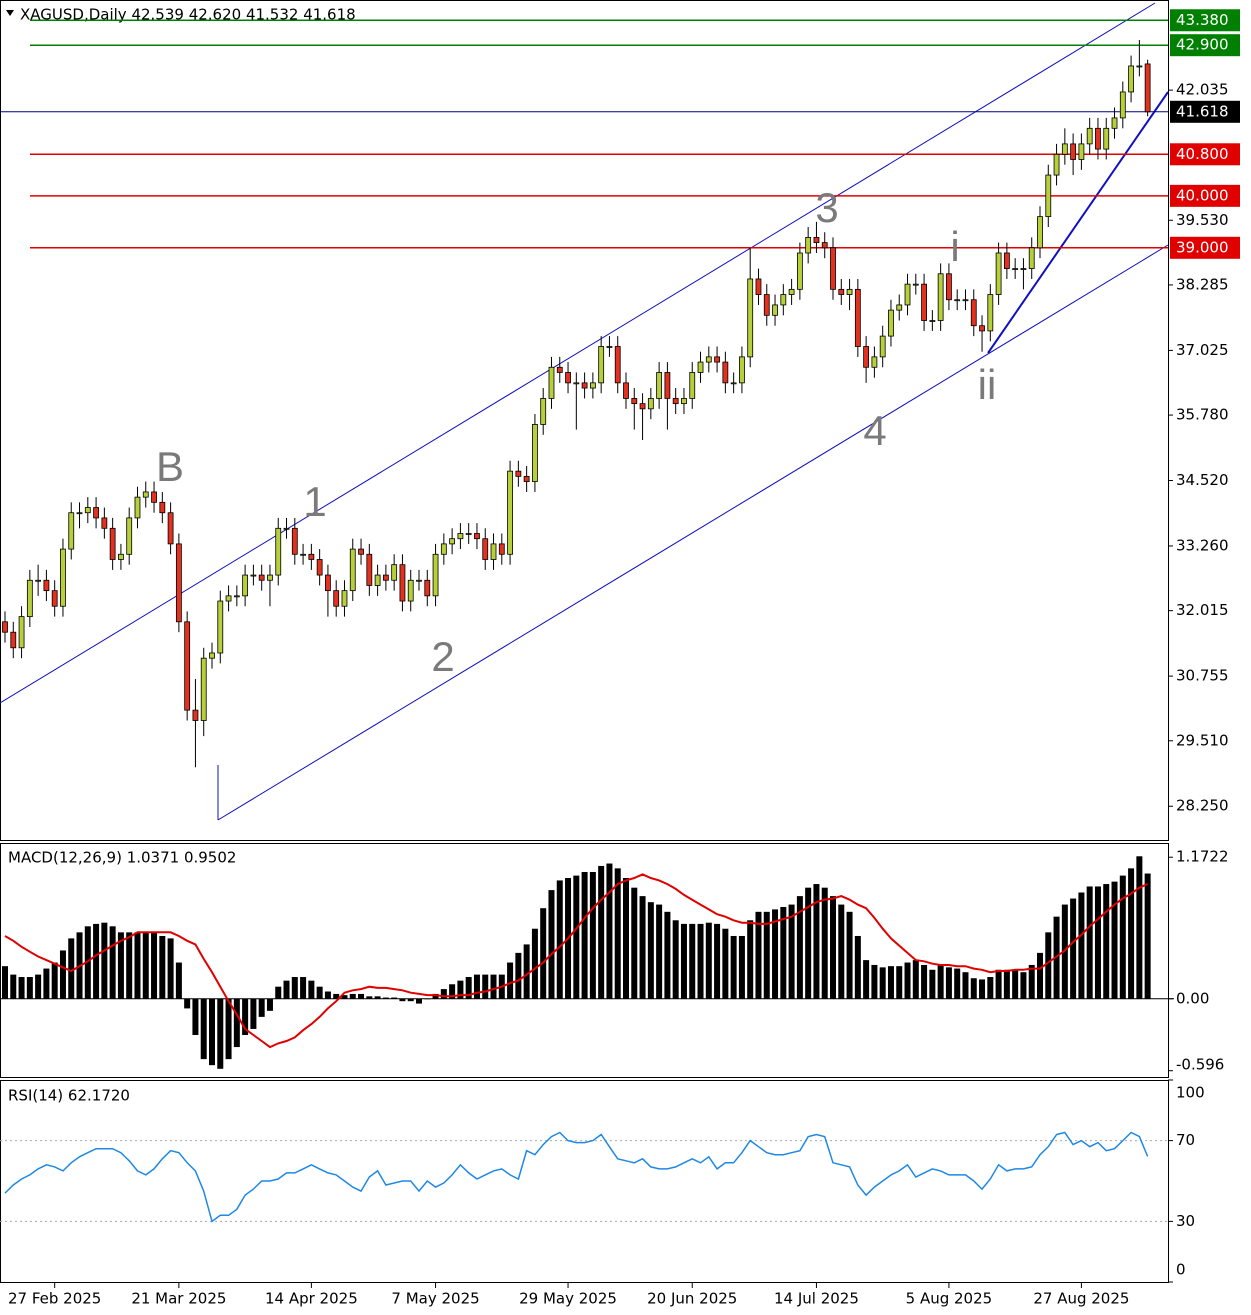  I want to click on chart-title: XAGUSD,Daily 42.539 42.620 41.532 41.618, so click(188, 15).